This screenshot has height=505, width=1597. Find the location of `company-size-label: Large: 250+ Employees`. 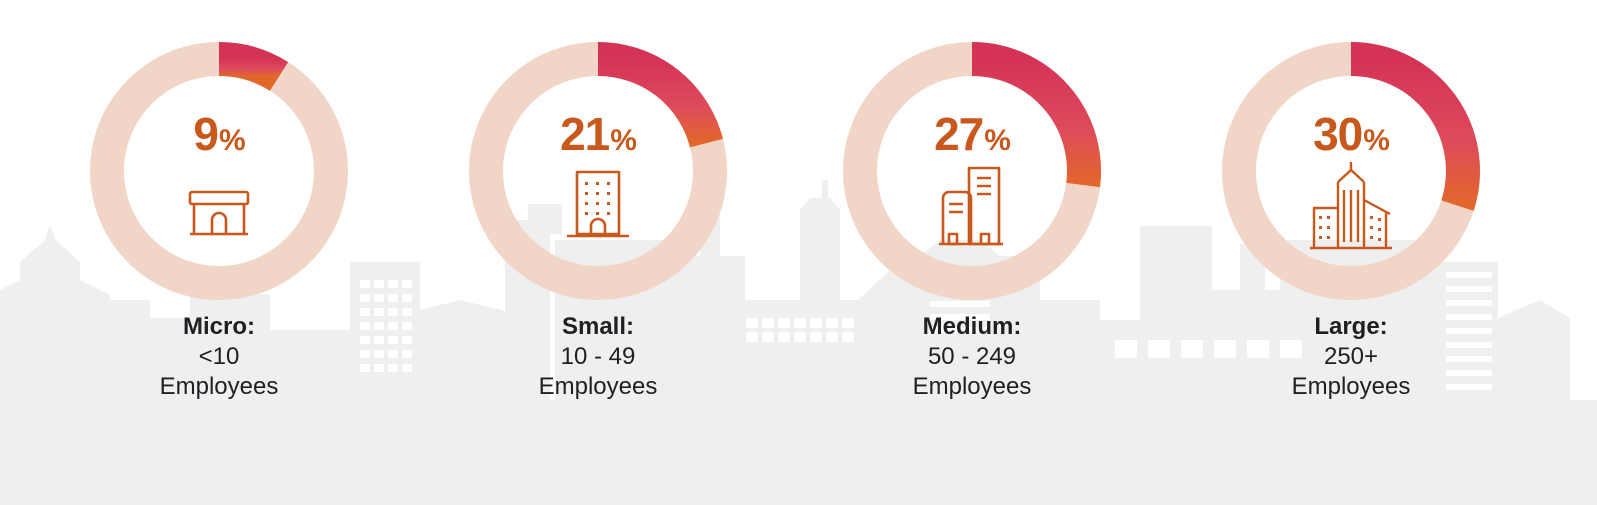

company-size-label: Large: 250+ Employees is located at coordinates (1351, 357).